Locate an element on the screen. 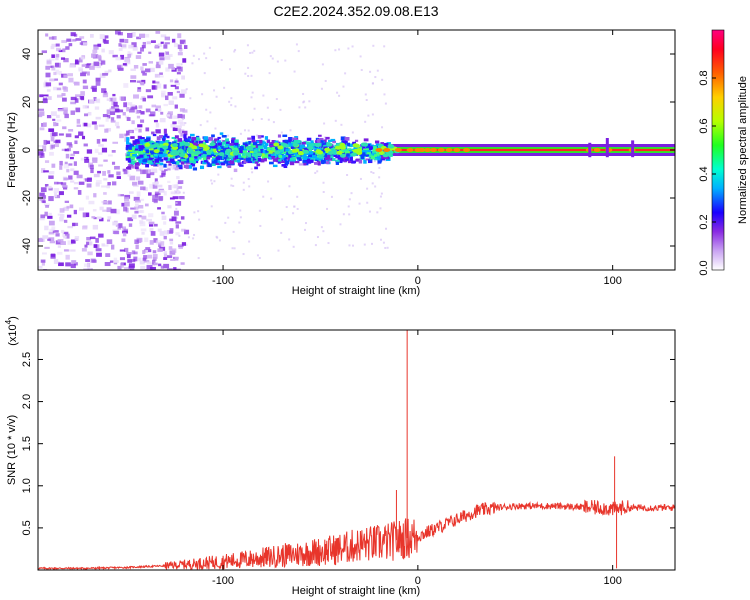  snr-ytick-label: 2.5 is located at coordinates (27, 359).